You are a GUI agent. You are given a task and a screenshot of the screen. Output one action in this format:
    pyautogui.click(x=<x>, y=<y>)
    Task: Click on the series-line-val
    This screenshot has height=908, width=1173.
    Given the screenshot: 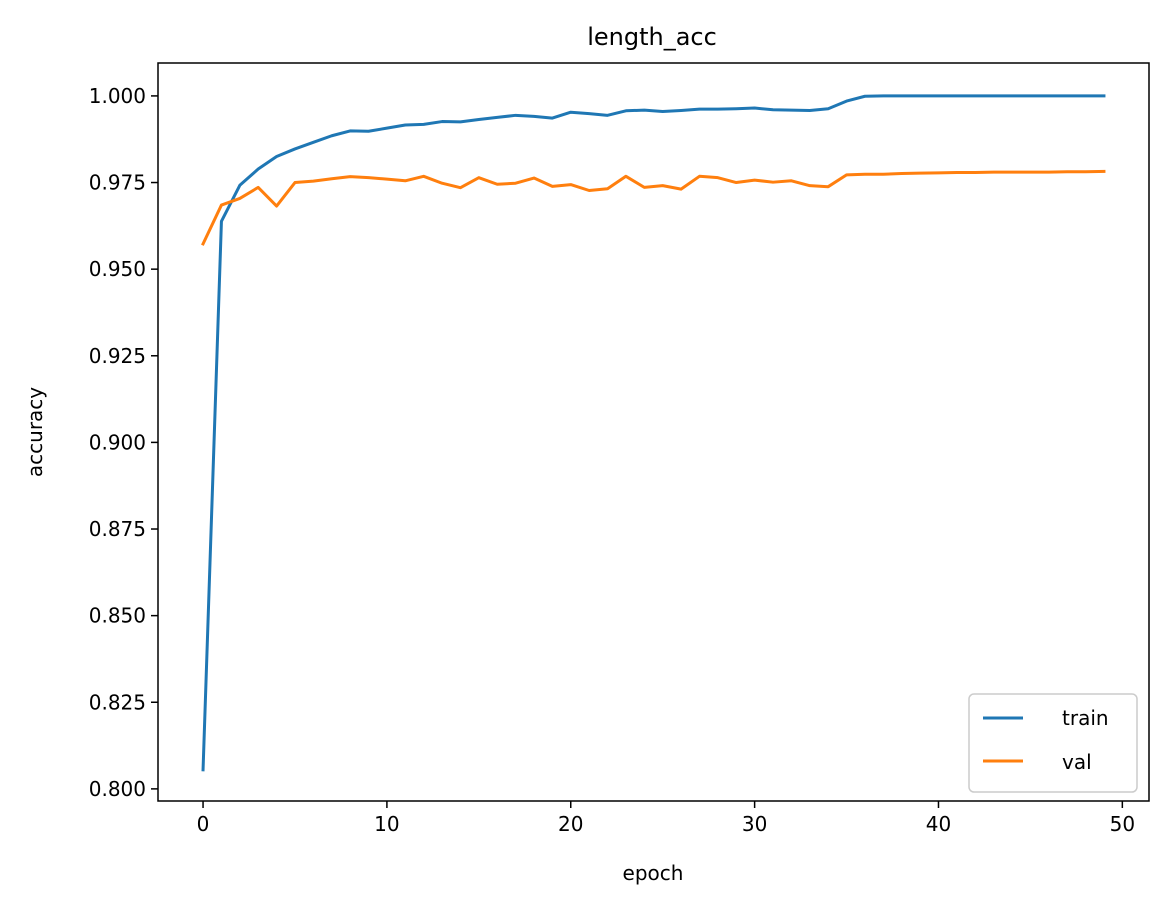 What is the action you would take?
    pyautogui.click(x=653, y=207)
    